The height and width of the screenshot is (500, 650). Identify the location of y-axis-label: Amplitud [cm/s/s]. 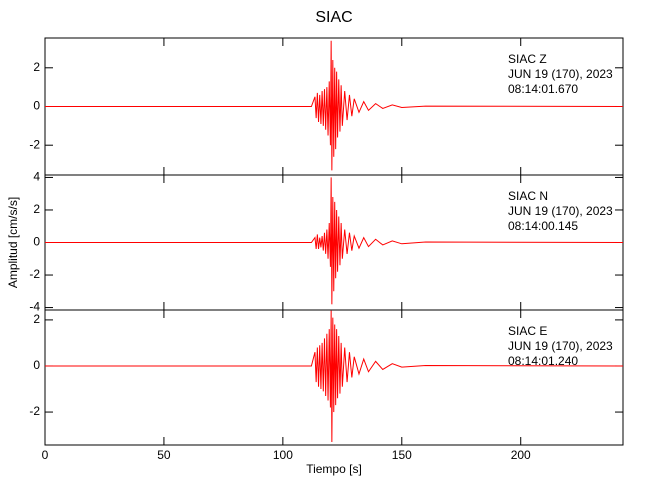
(13, 242).